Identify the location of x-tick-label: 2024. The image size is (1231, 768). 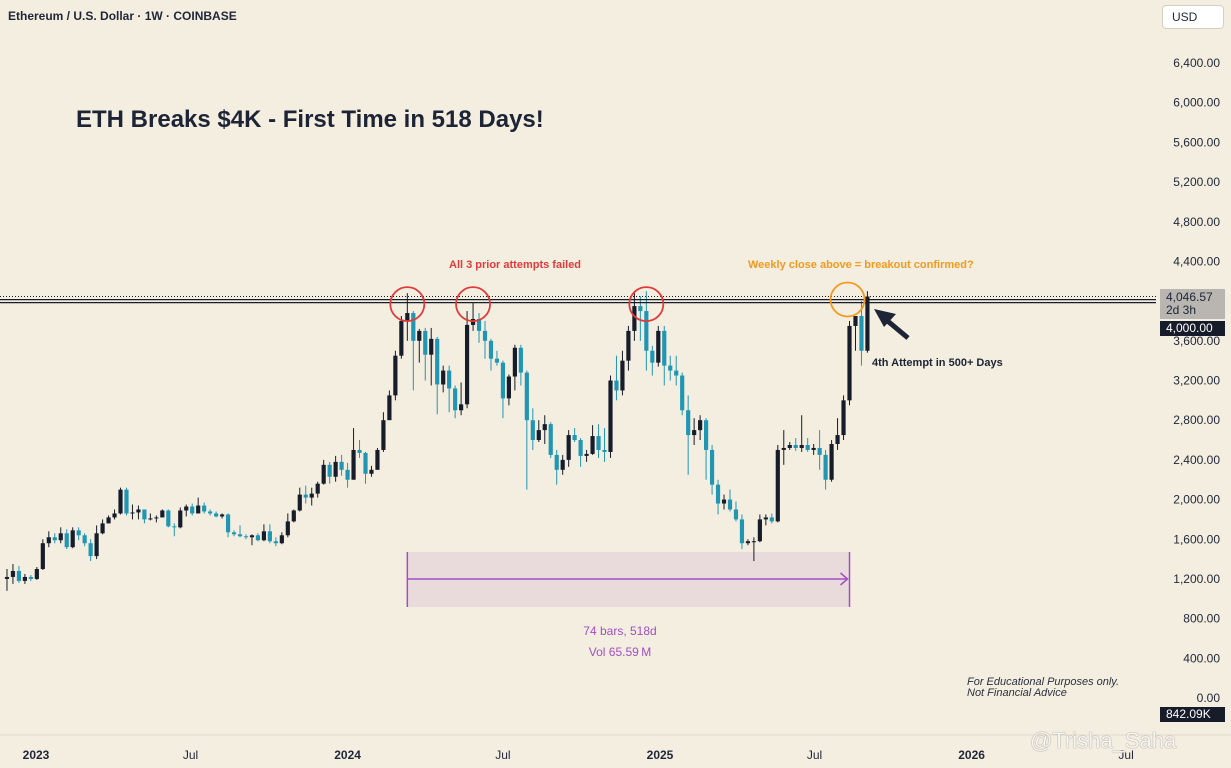
(347, 755).